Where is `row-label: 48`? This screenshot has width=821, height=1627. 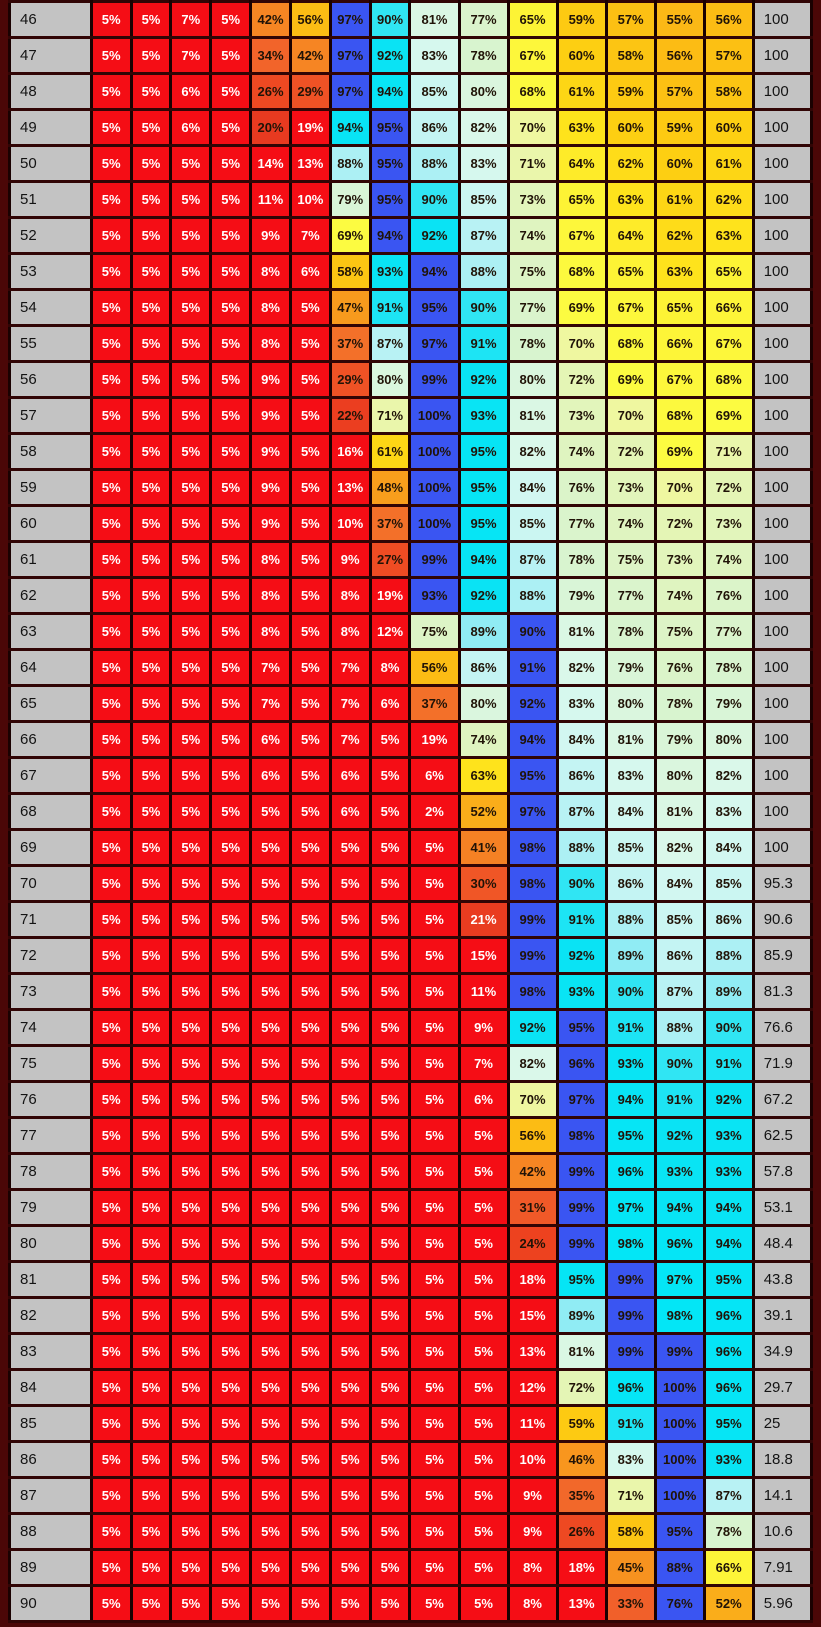
row-label: 48 is located at coordinates (50, 91).